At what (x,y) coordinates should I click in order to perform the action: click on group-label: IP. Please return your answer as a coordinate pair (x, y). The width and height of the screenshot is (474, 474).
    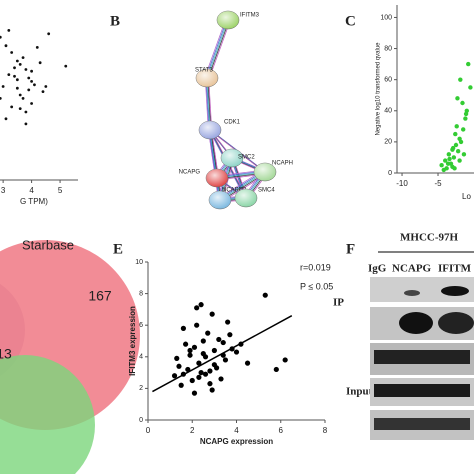
    Looking at the image, I should click on (338, 303).